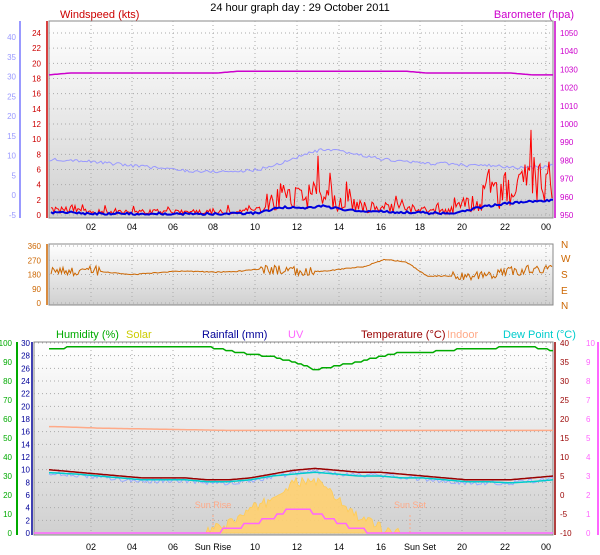  Describe the element at coordinates (11, 156) in the screenshot. I see `y-tick-label-outer: 10` at that location.